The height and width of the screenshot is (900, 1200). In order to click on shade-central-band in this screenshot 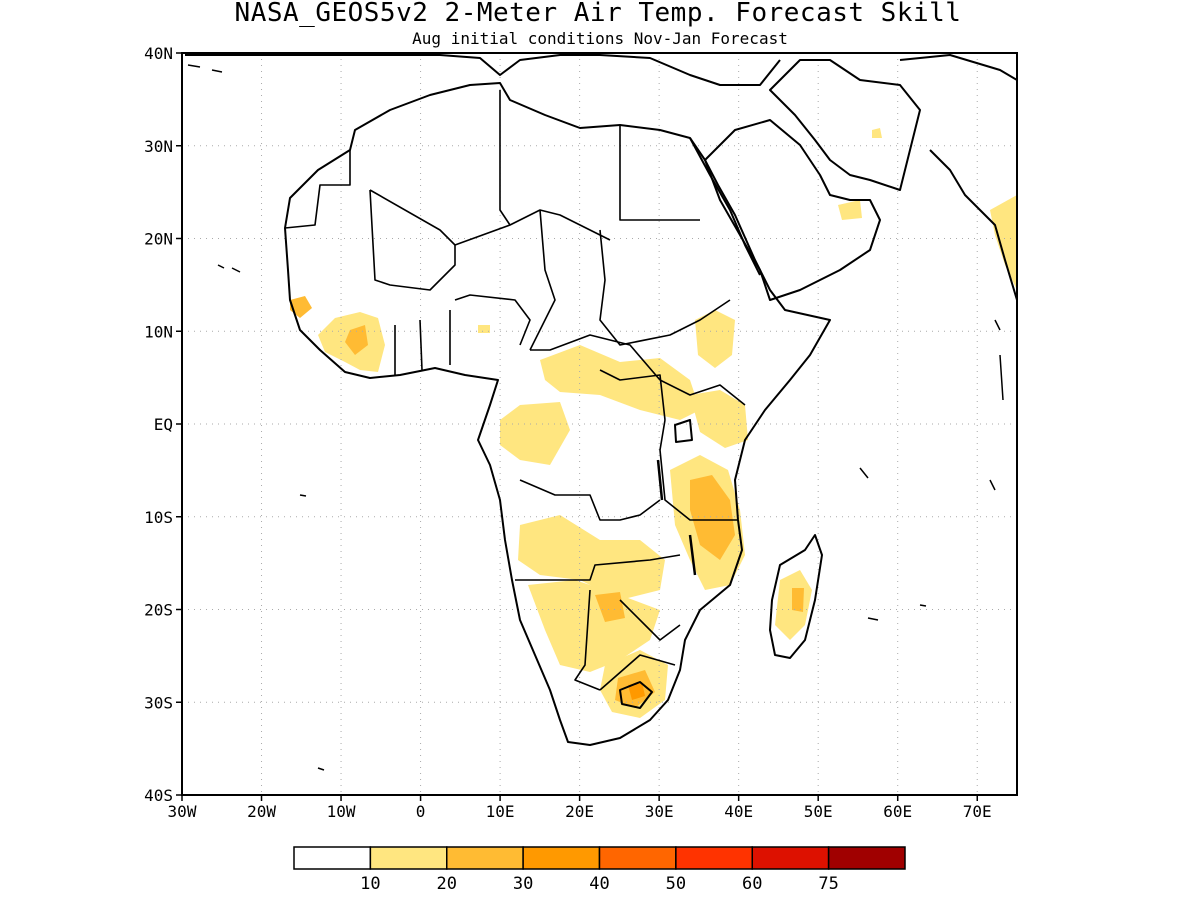, I will do `click(620, 382)`.